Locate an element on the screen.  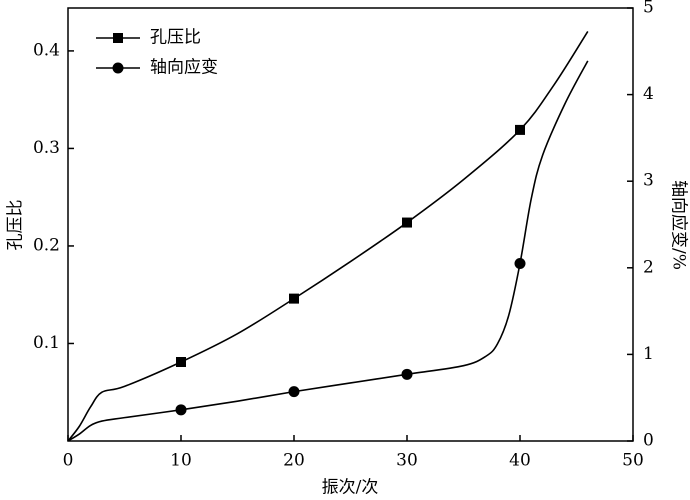
x-tick-label: 50 is located at coordinates (633, 461).